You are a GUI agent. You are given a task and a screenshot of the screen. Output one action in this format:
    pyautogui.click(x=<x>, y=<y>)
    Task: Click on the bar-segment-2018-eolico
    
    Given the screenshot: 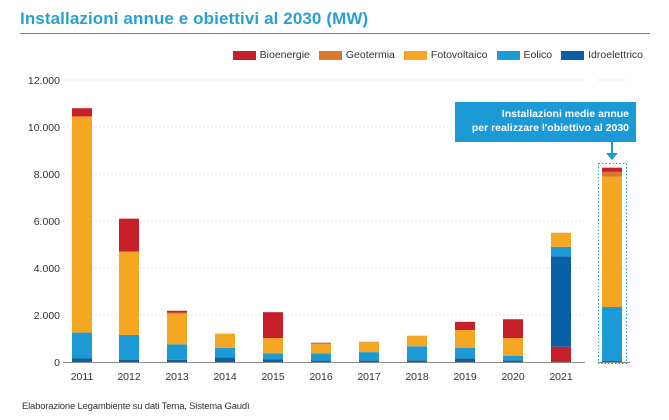 What is the action you would take?
    pyautogui.click(x=417, y=353)
    